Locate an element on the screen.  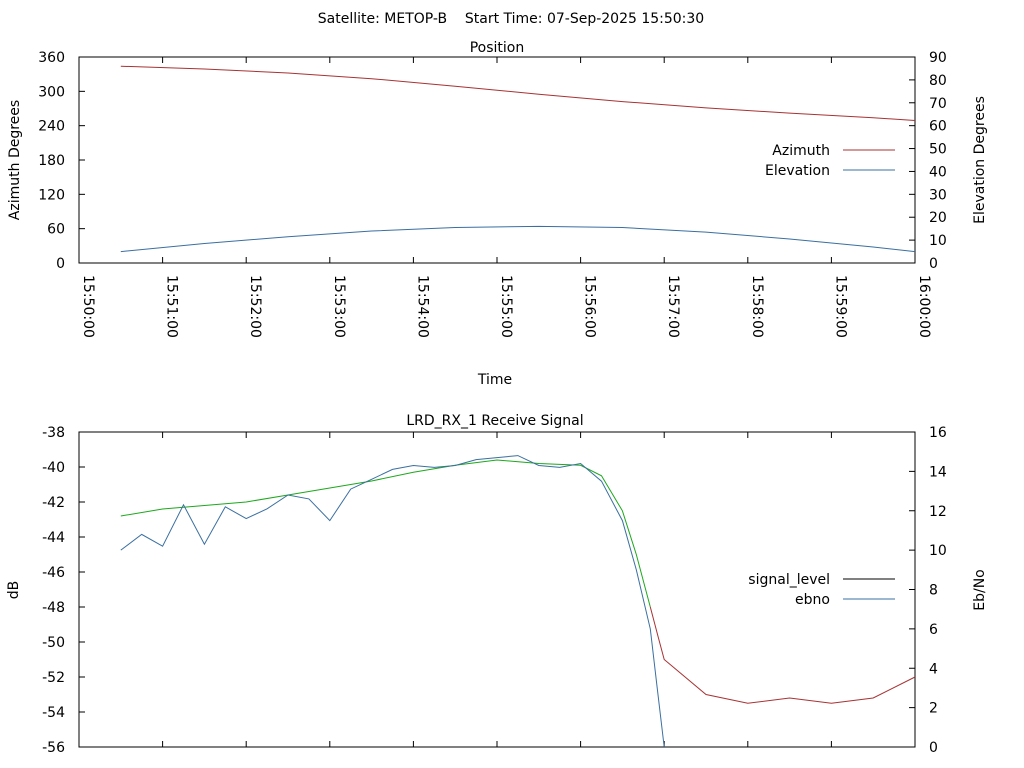
y-tick-label: -50 is located at coordinates (53, 643).